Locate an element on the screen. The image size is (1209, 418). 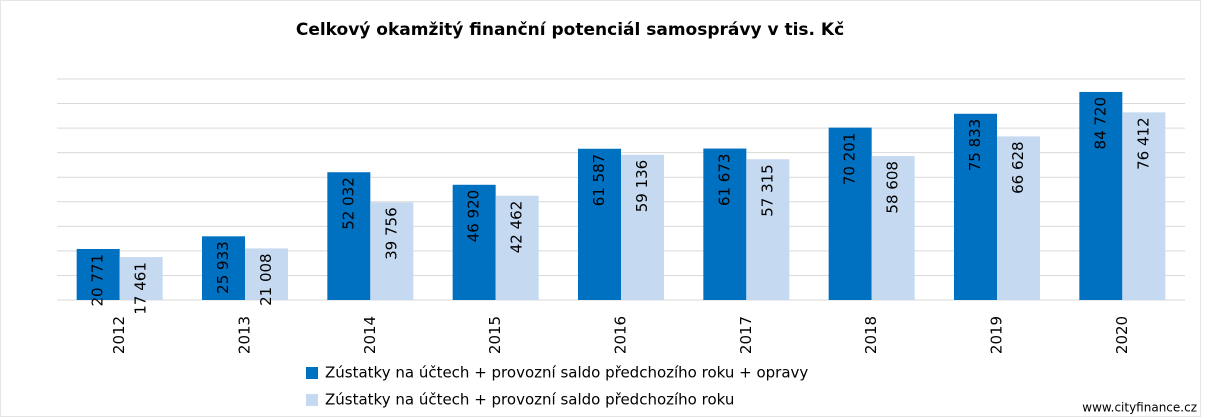
data-label: 75 833 is located at coordinates (975, 145).